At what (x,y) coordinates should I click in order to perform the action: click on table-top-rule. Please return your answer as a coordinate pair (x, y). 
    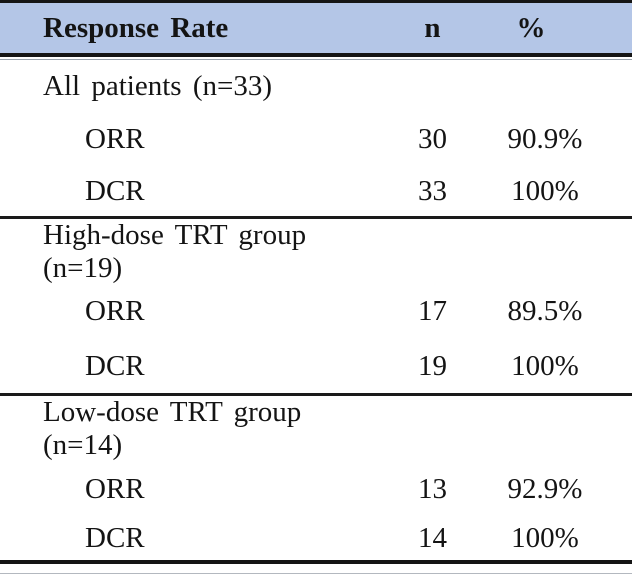
    Looking at the image, I should click on (316, 1).